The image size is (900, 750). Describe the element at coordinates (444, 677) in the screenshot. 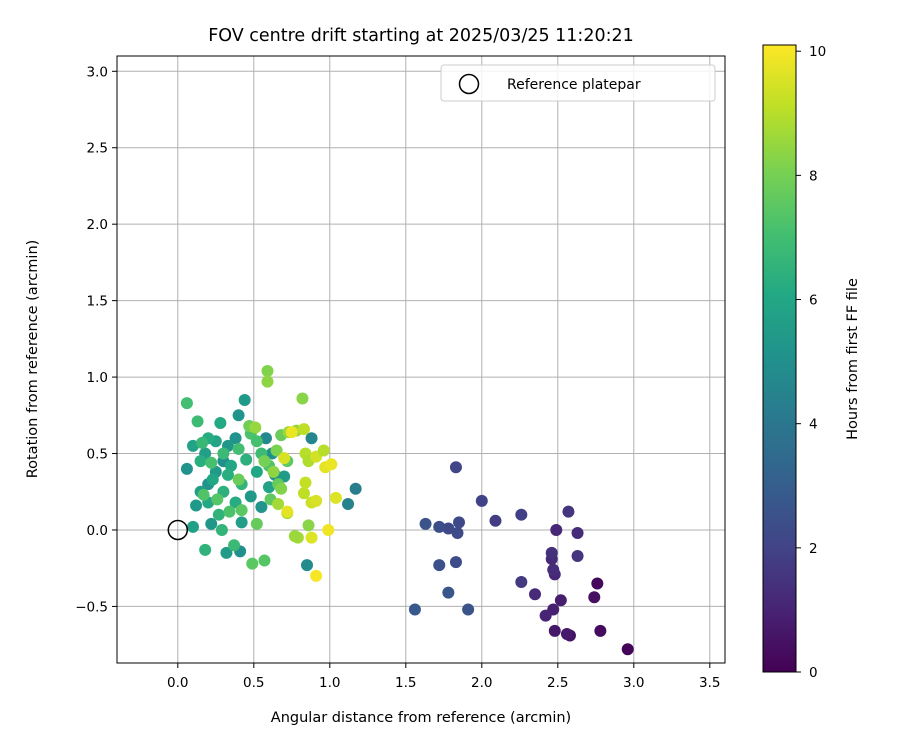

I see `x-axis-ticks: 0.0 0.5 1.0 1.5 2.0 2.5 3.0 3.5` at that location.